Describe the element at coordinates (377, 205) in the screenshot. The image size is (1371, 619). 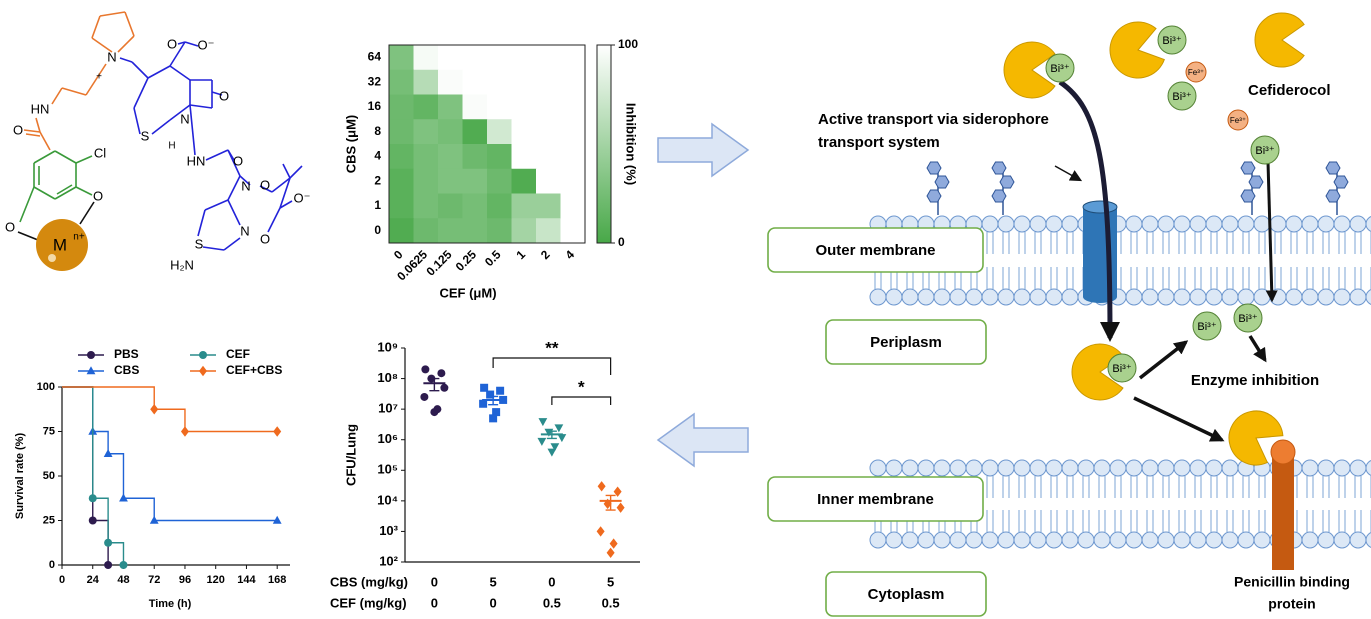
I see `y-tick-label: 1` at that location.